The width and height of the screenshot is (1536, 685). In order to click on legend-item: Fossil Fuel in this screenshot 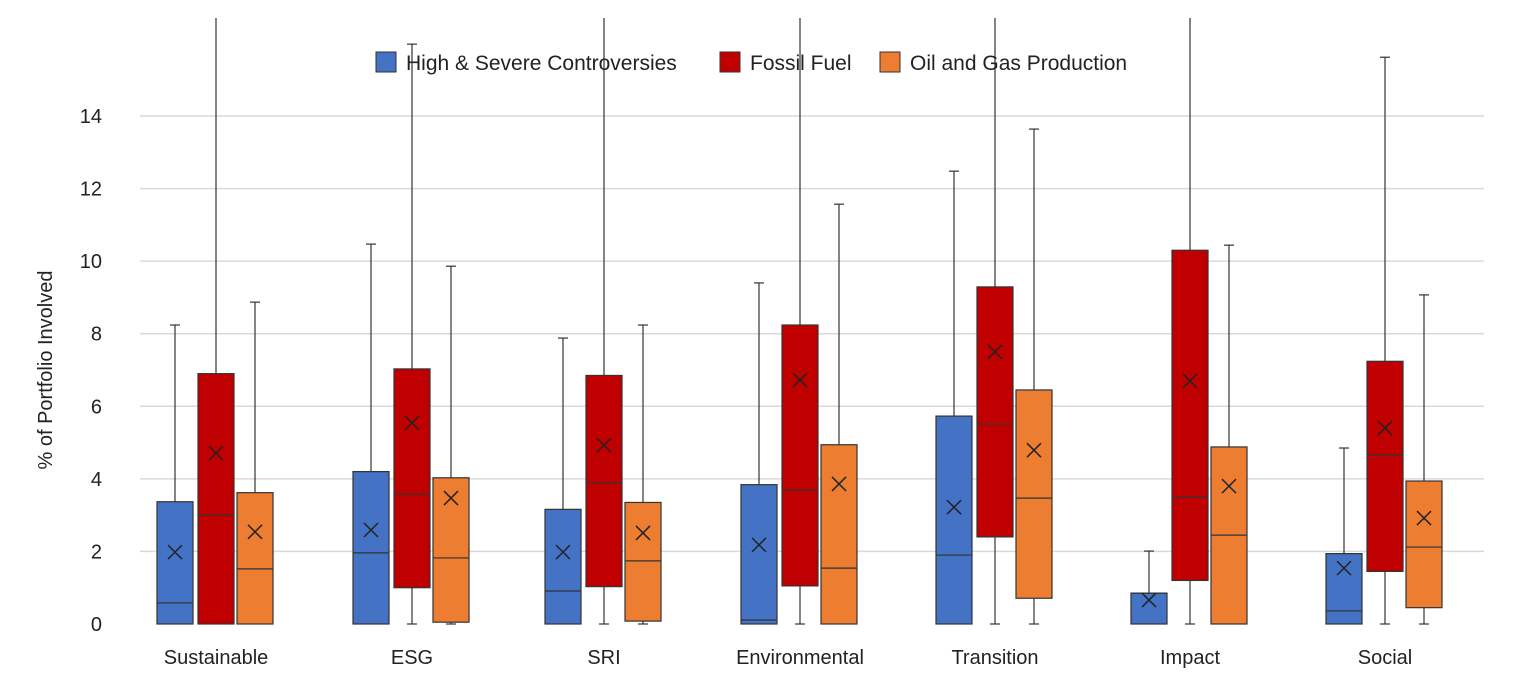, I will do `click(785, 63)`.